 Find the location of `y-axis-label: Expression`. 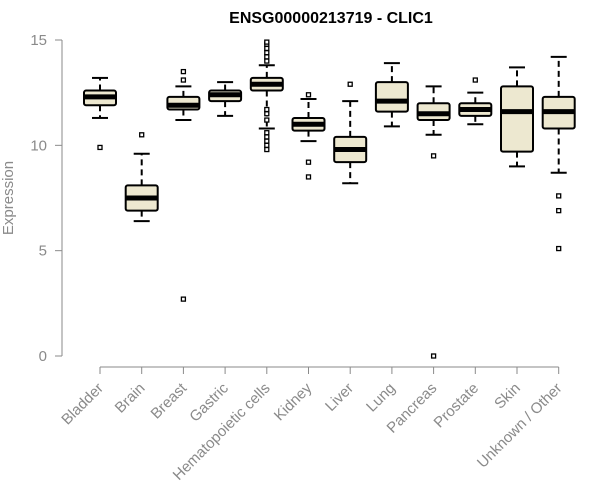

y-axis-label: Expression is located at coordinates (8, 198).